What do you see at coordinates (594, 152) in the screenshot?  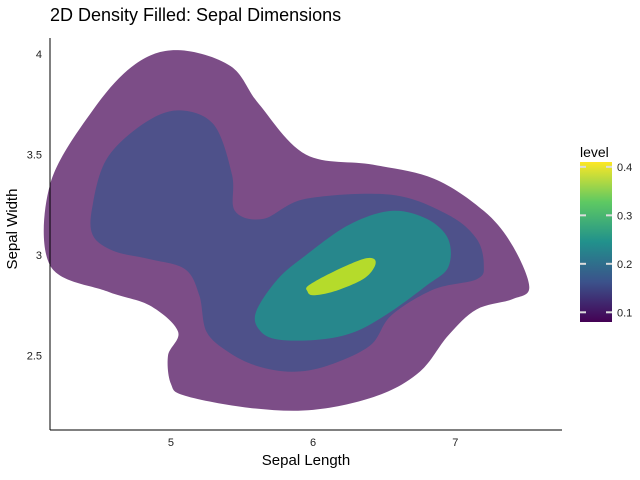 I see `legend-title: level` at bounding box center [594, 152].